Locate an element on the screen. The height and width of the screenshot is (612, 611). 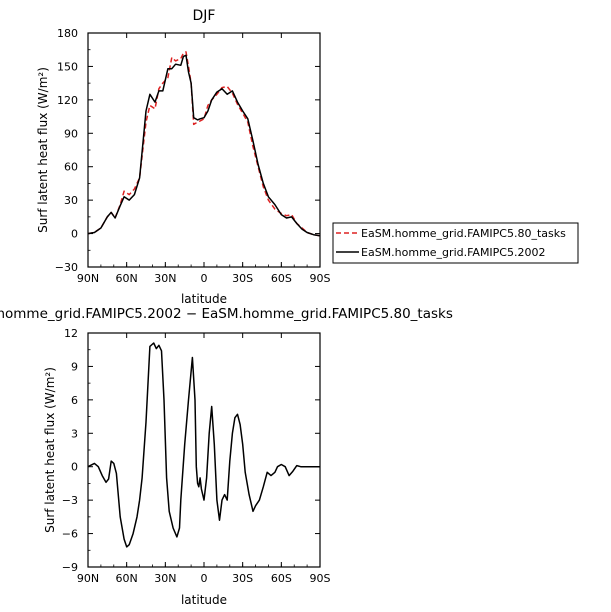
legend-label: EaSM.homme_grid.FAMIPC5.80_tasks is located at coordinates (463, 233).